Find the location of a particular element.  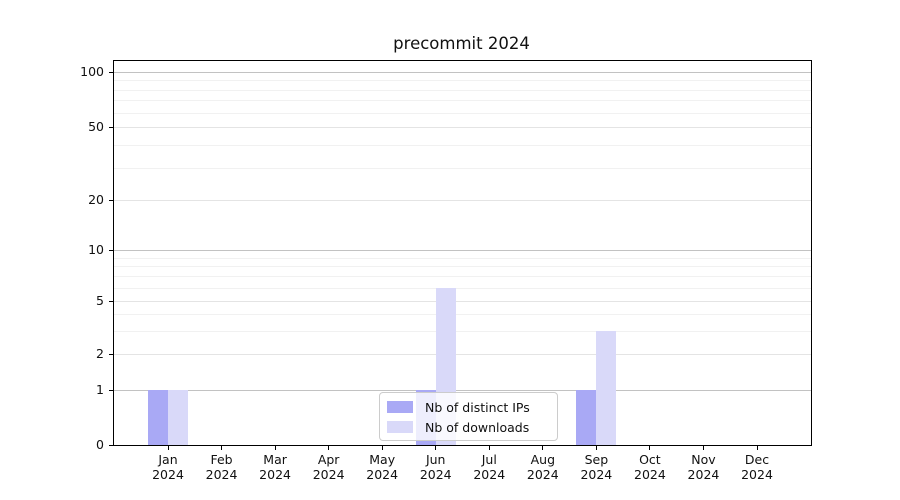

legend-item-downloads: Nb of downloads is located at coordinates (468, 427).